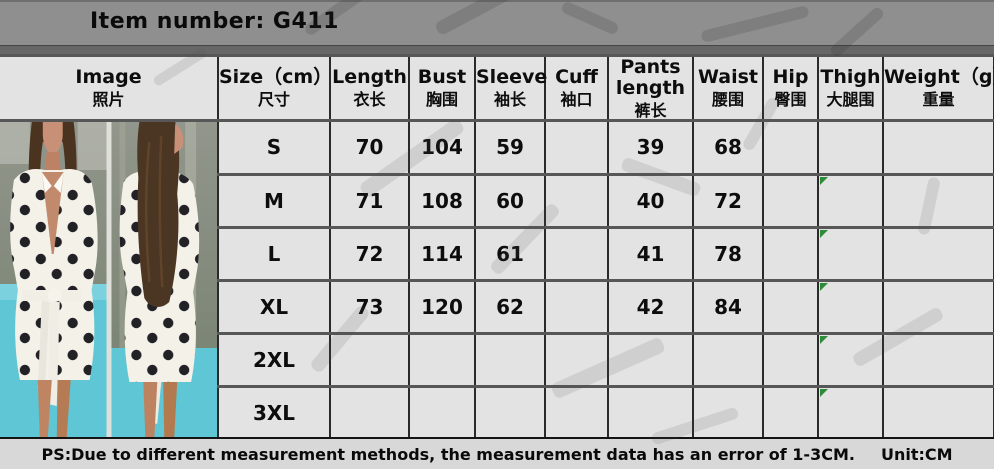 The width and height of the screenshot is (994, 469). What do you see at coordinates (108, 100) in the screenshot?
I see `col-label-zh: 照片` at bounding box center [108, 100].